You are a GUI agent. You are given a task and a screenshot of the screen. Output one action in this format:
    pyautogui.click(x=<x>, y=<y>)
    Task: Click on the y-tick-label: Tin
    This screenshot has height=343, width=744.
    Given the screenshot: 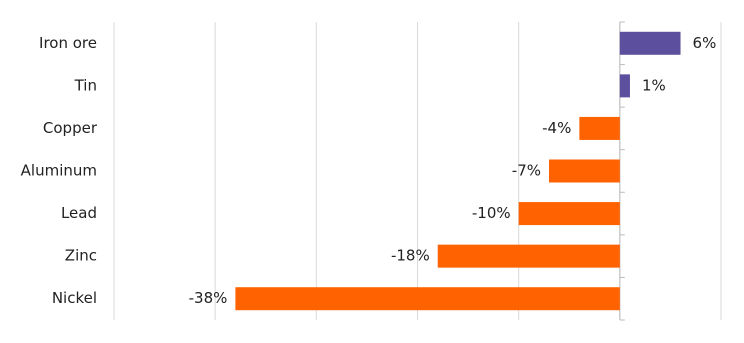 What is the action you would take?
    pyautogui.click(x=85, y=85)
    